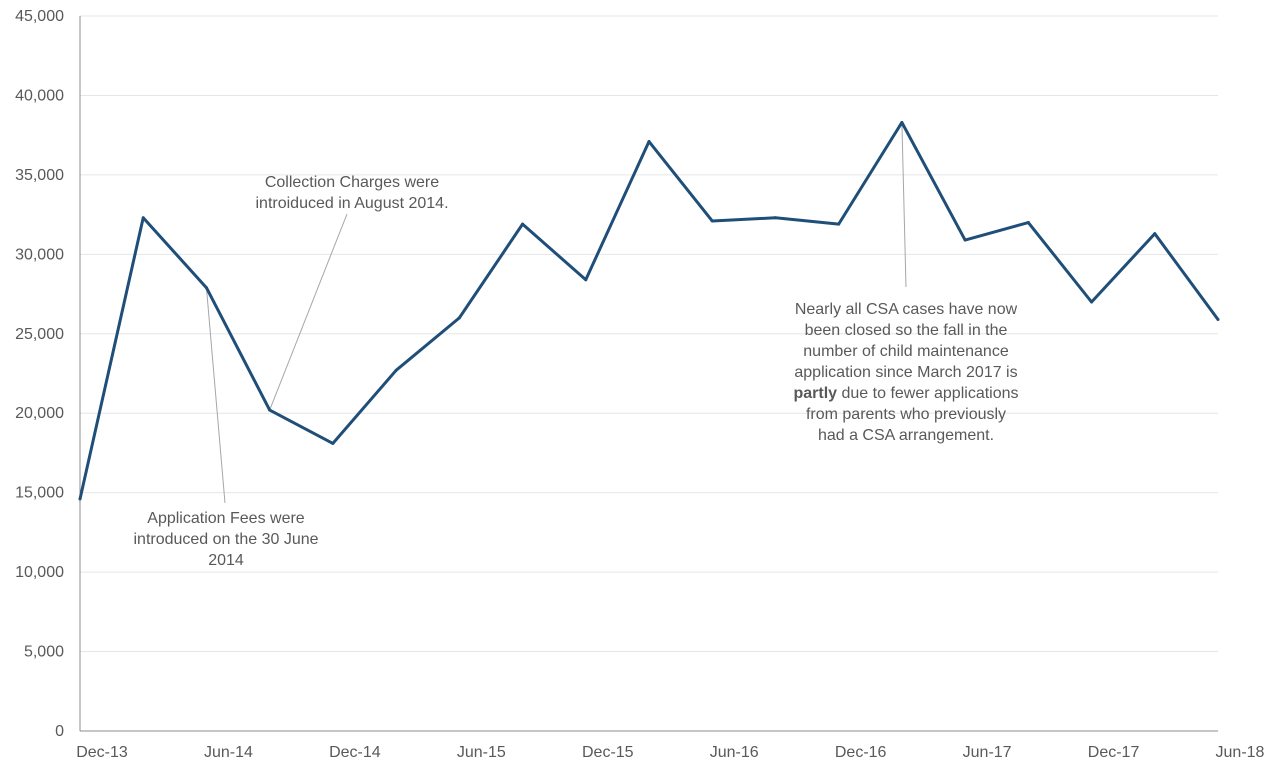  I want to click on x-tick-label: Dec-17, so click(1114, 752).